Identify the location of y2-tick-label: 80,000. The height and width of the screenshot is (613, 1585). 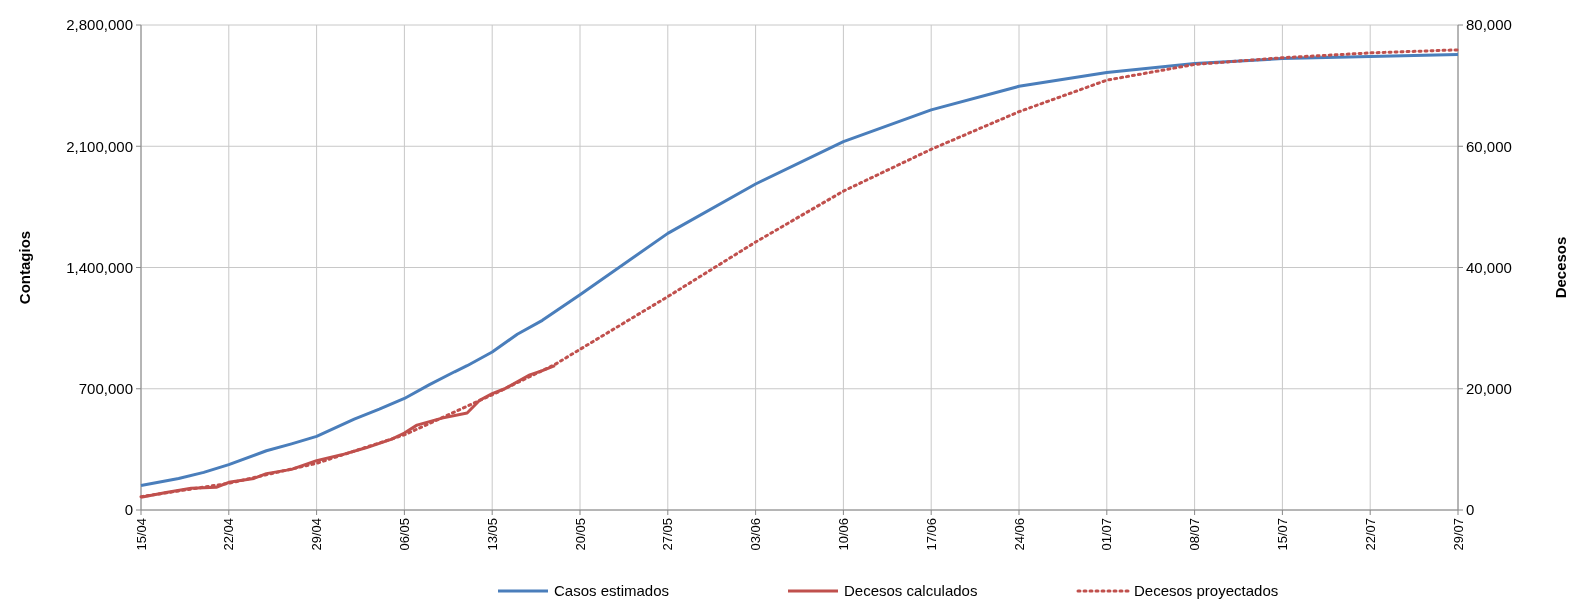
(1489, 25).